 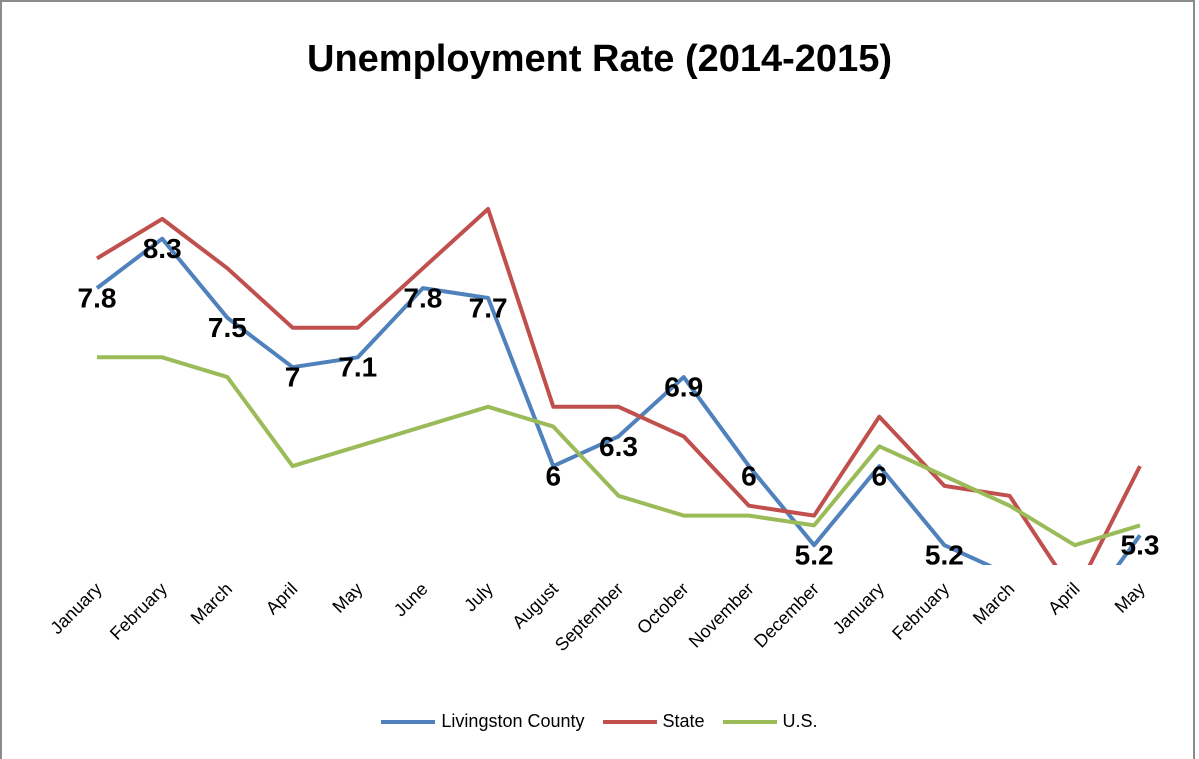 I want to click on data-label-livingston-county: 7.5, so click(x=227, y=327).